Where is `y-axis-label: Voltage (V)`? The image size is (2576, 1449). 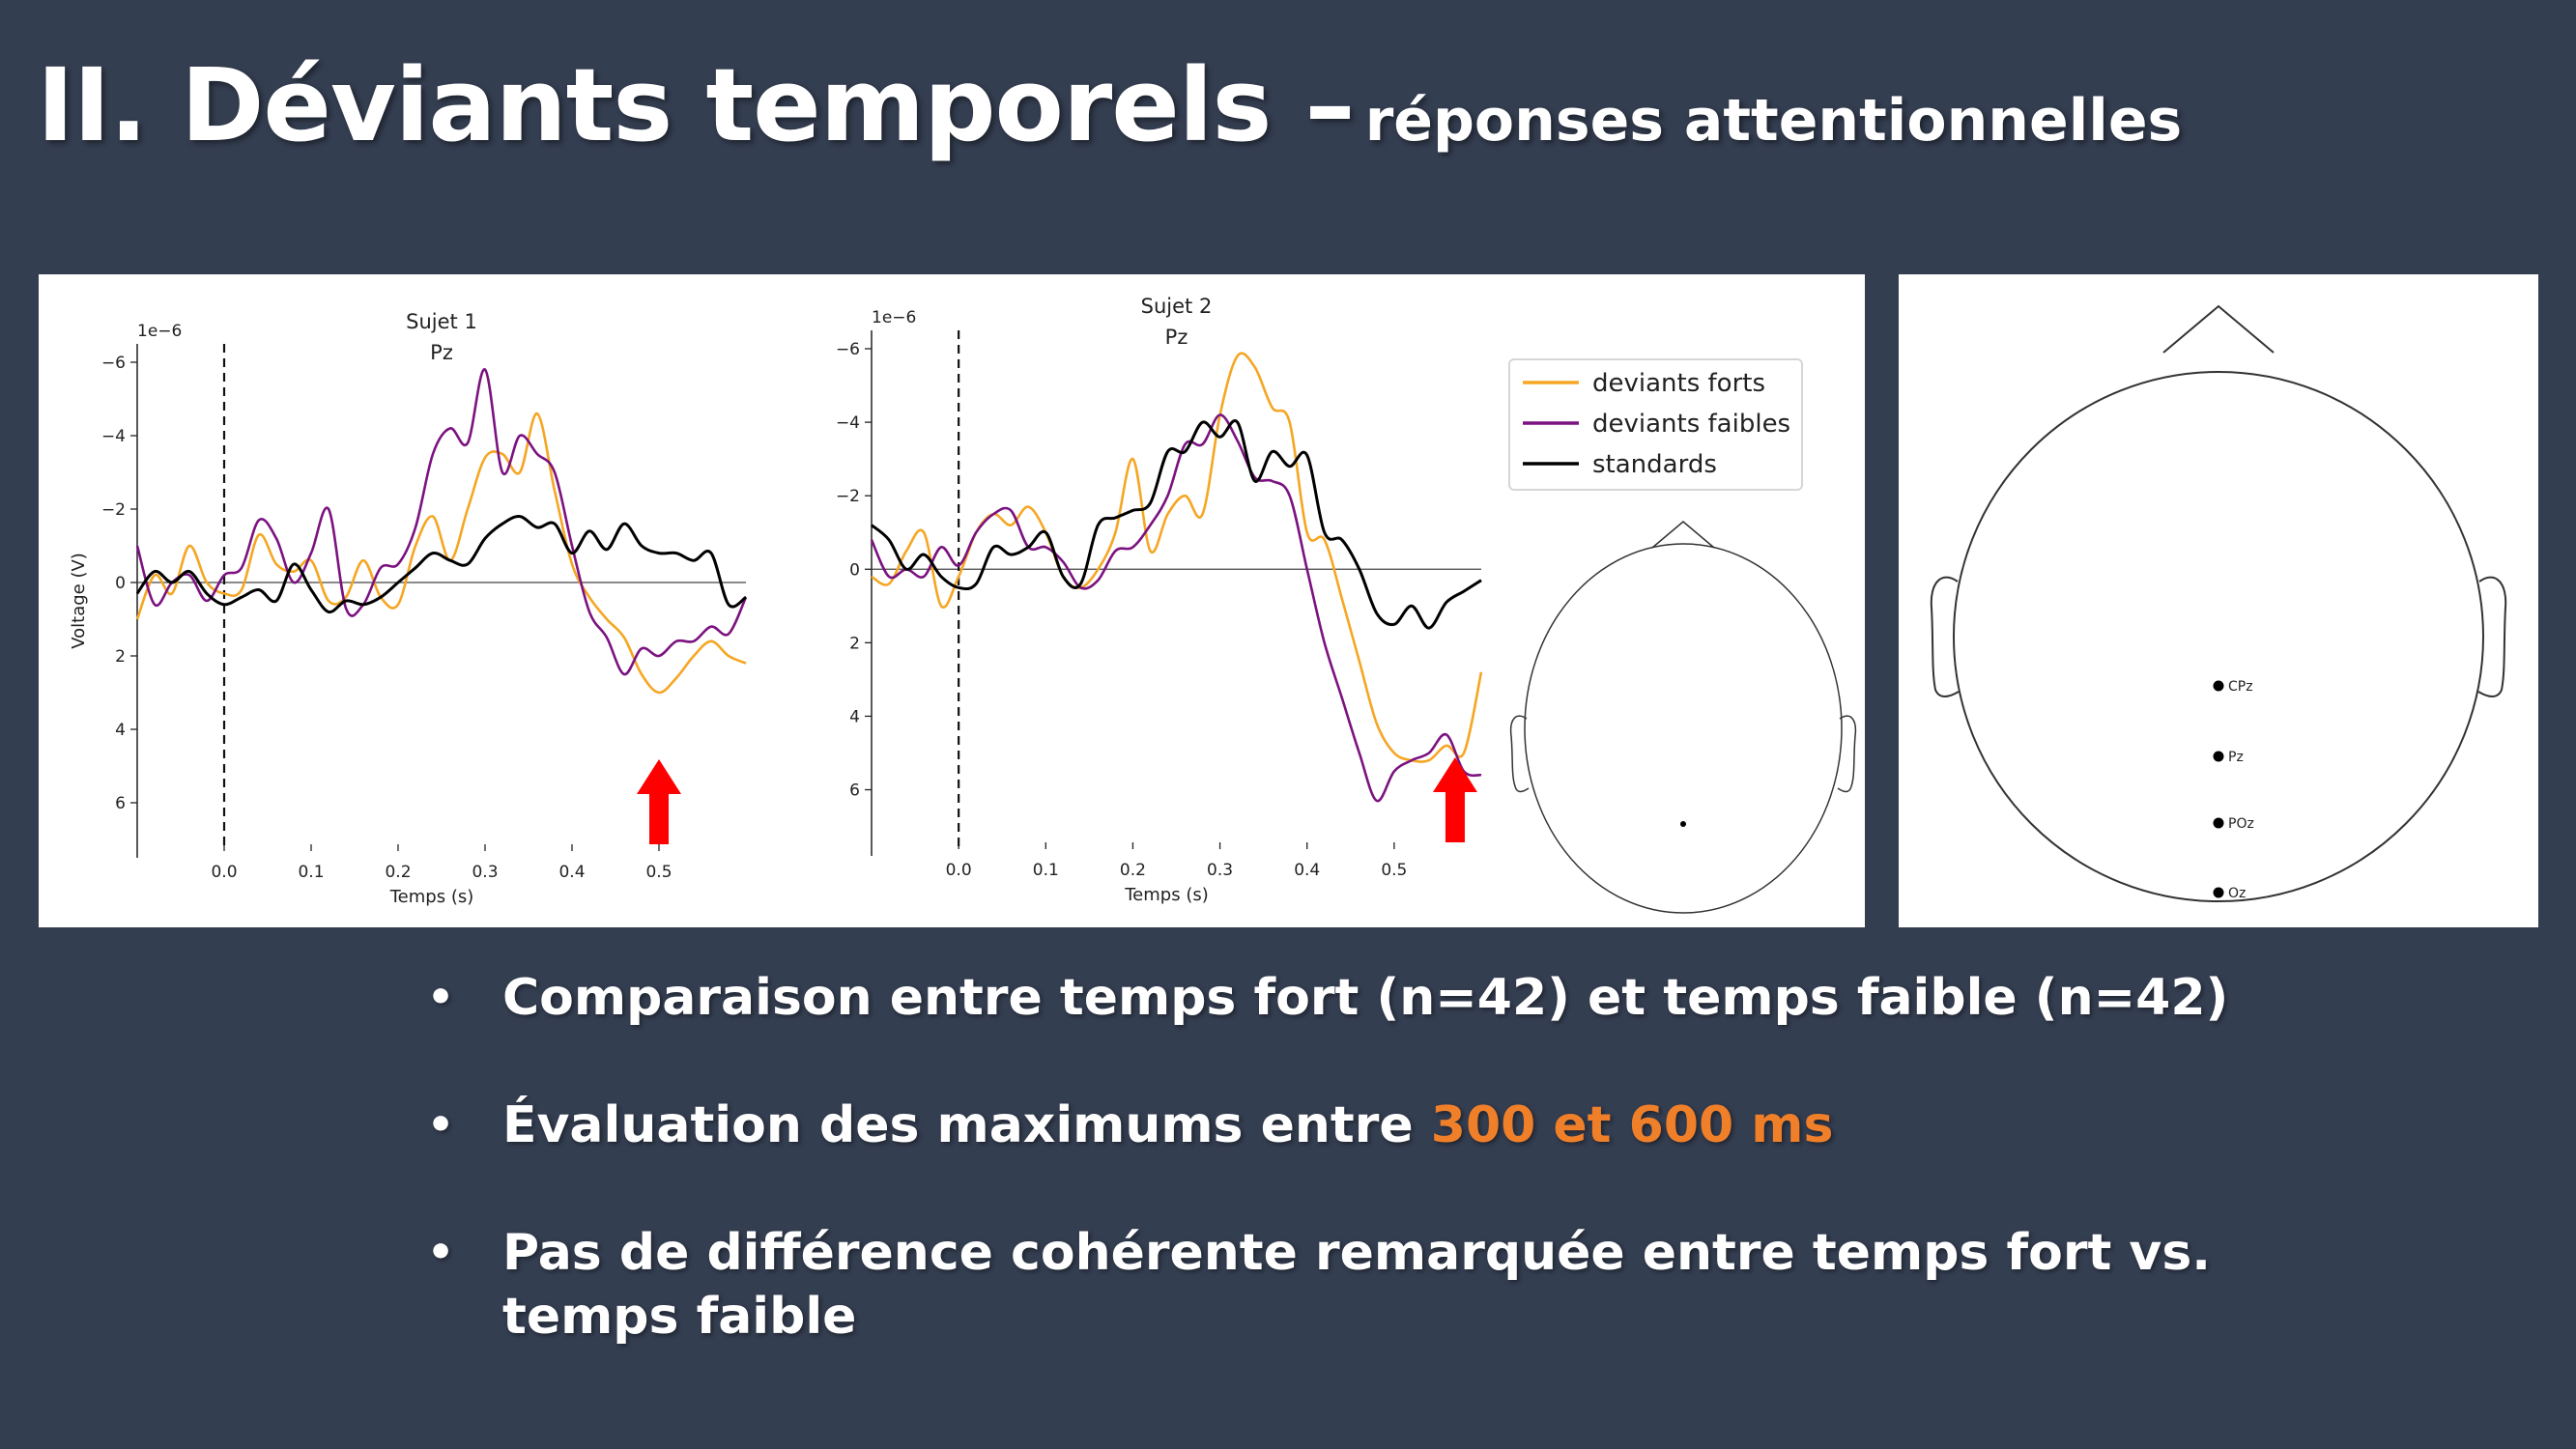 y-axis-label: Voltage (V) is located at coordinates (79, 601).